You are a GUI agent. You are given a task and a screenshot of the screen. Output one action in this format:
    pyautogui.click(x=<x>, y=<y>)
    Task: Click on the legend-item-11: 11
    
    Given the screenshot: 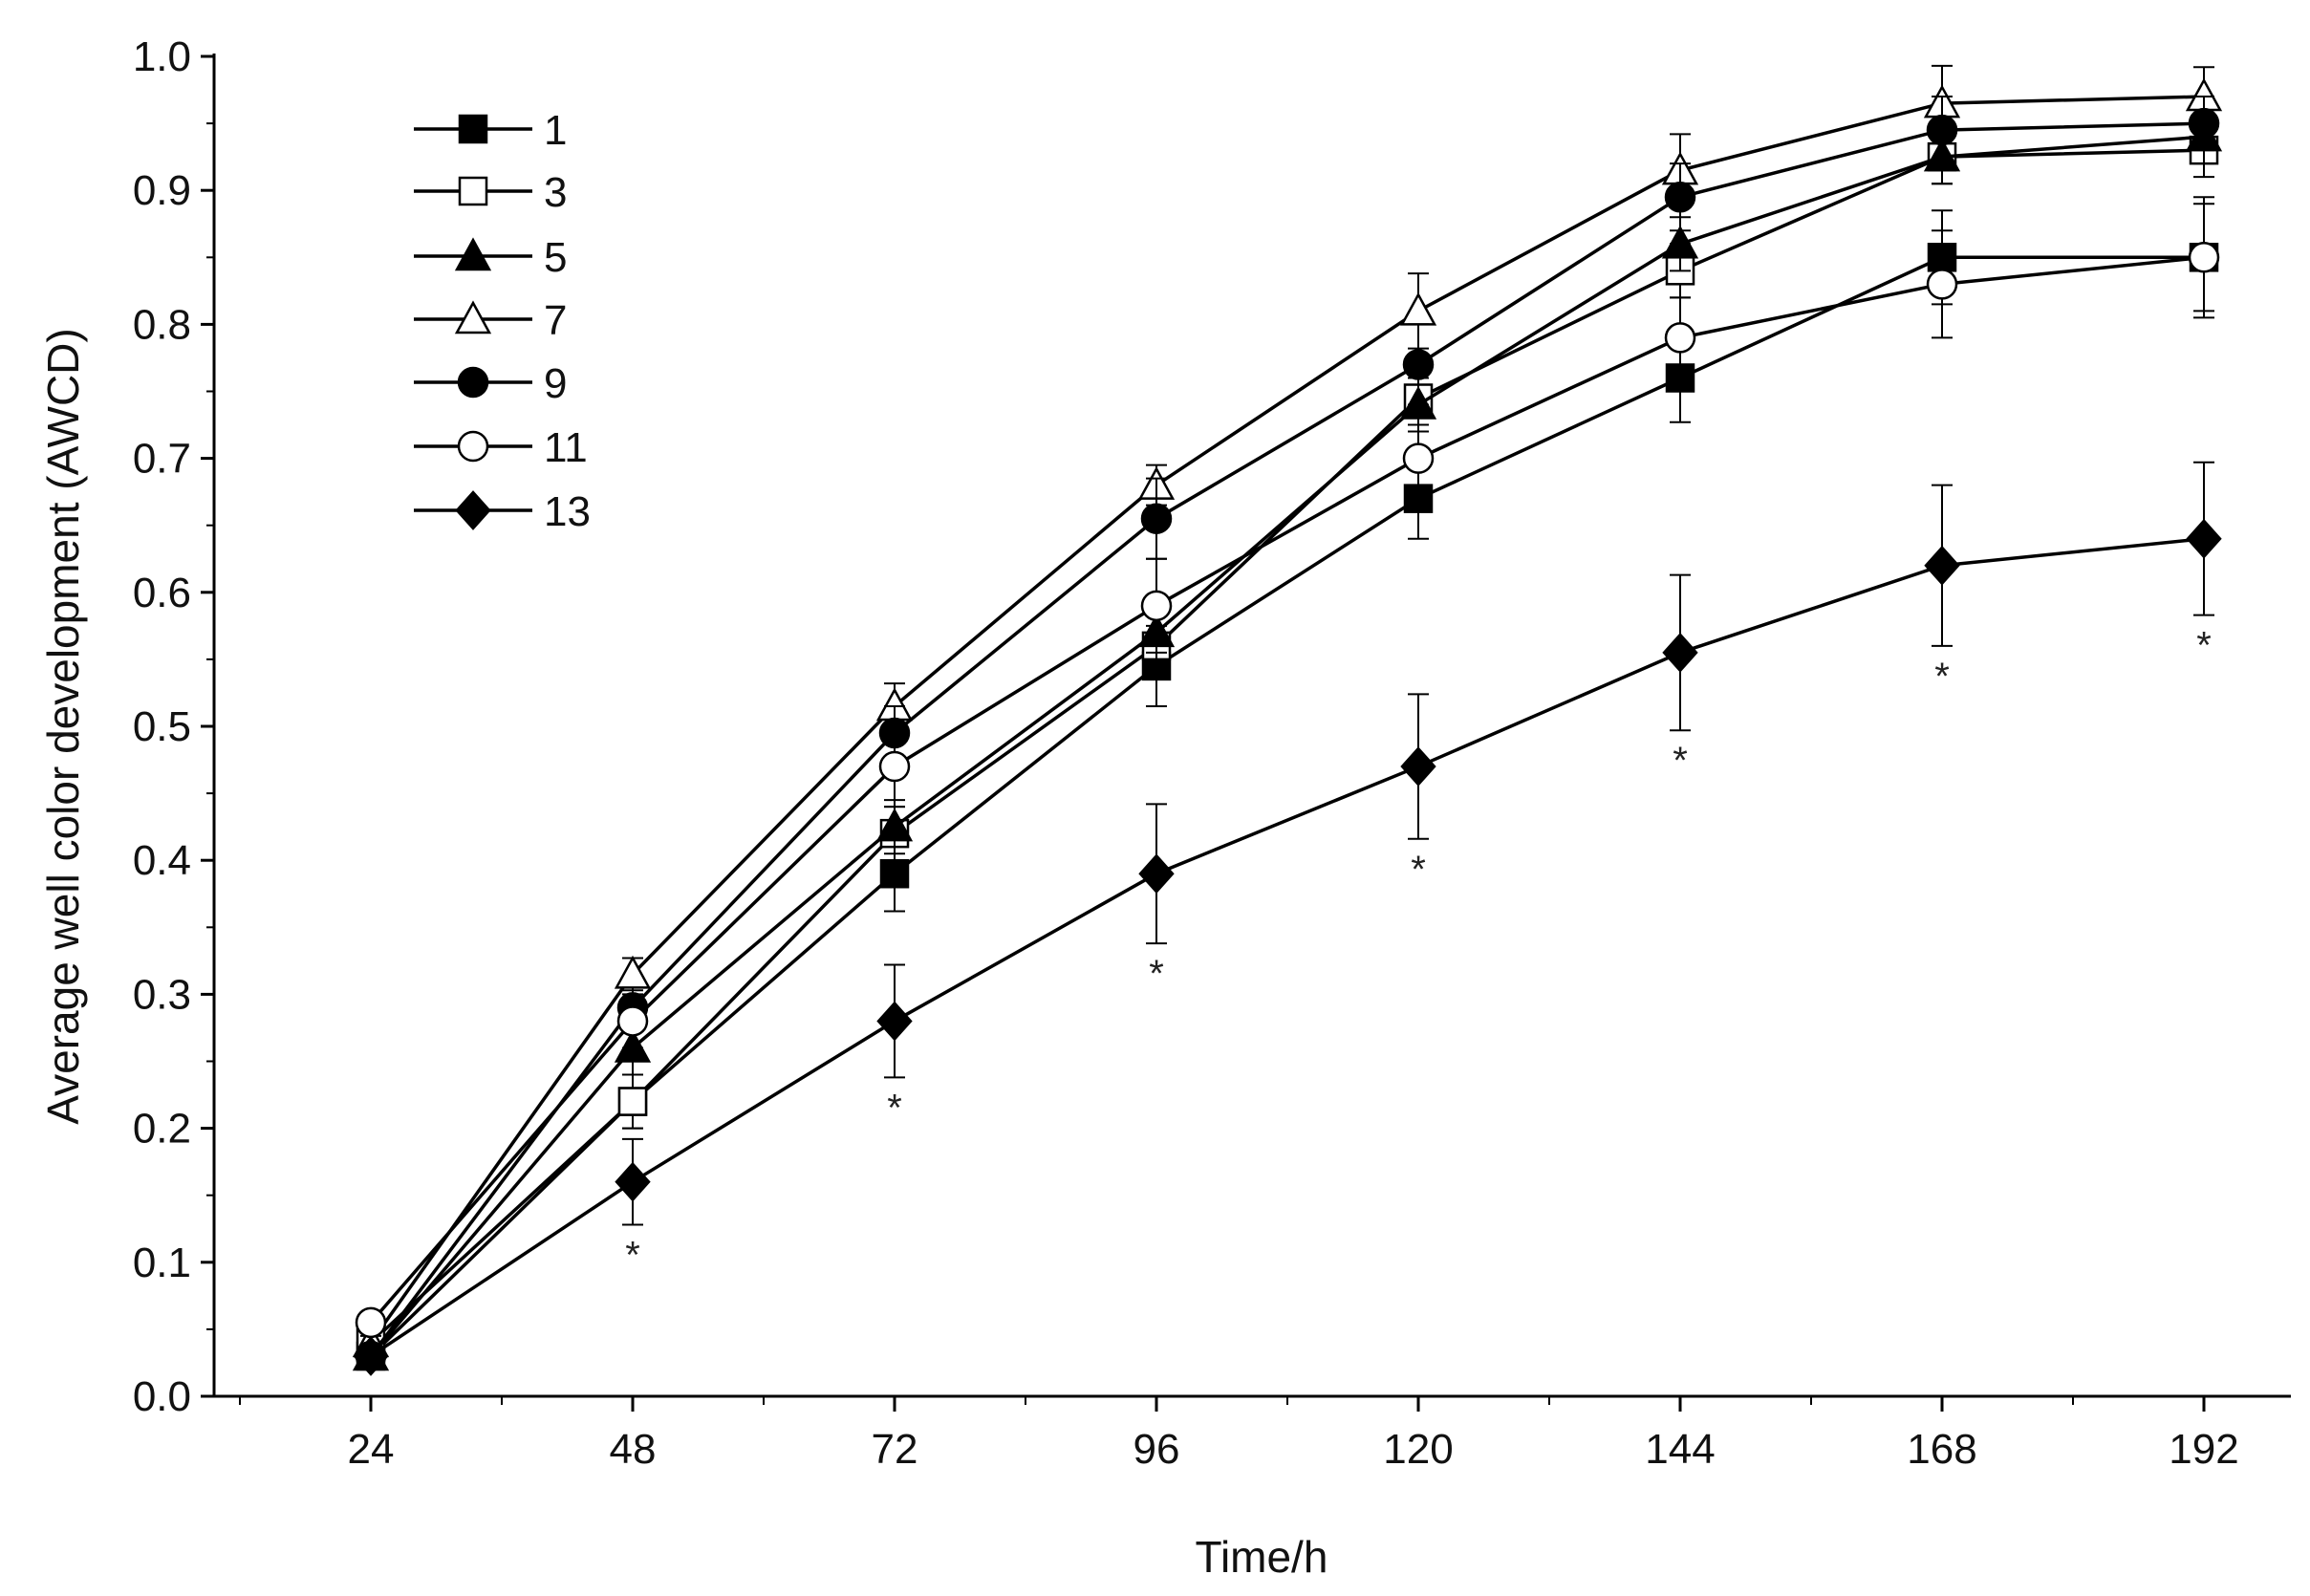 What is the action you would take?
    pyautogui.click(x=501, y=448)
    